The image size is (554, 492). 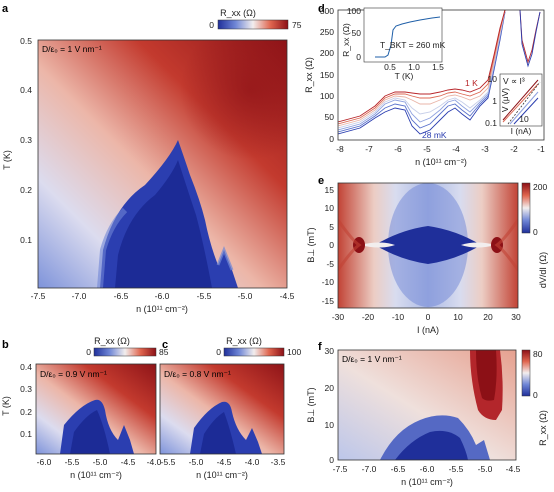 What do you see at coordinates (125, 352) in the screenshot?
I see `colorbar-b` at bounding box center [125, 352].